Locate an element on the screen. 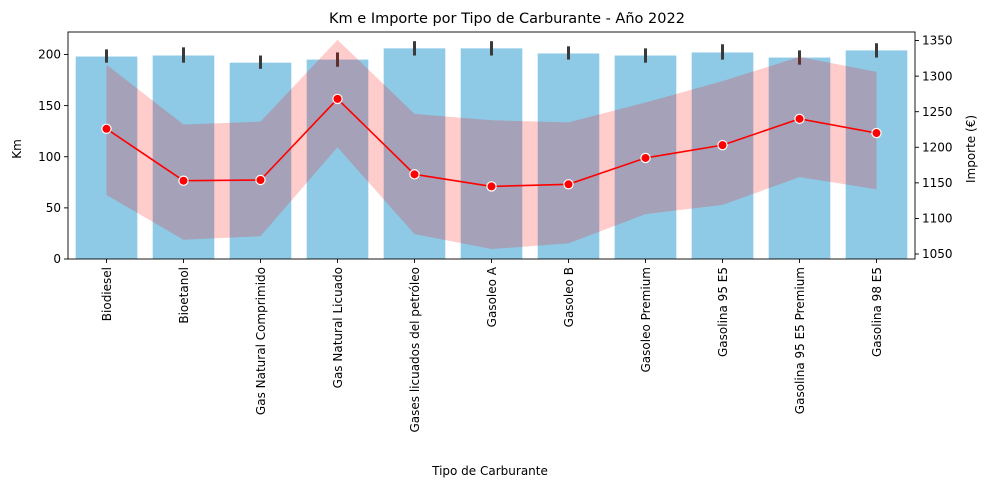 Image resolution: width=989 pixels, height=490 pixels. y2-tick-label-2: 1150 is located at coordinates (937, 183).